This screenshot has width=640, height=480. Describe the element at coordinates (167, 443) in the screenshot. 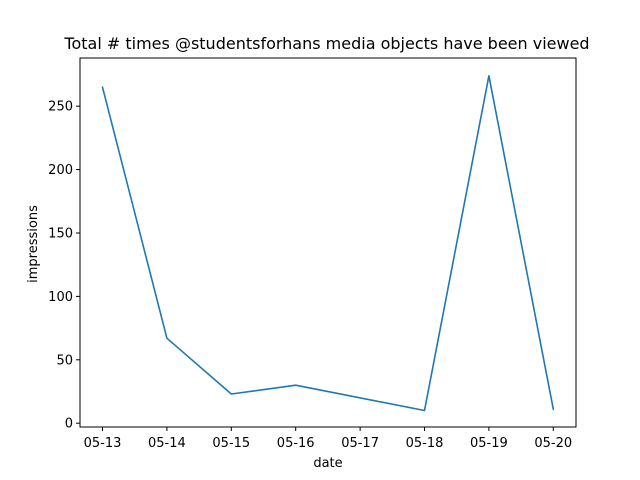

I see `x-tick-label: 05-14` at that location.